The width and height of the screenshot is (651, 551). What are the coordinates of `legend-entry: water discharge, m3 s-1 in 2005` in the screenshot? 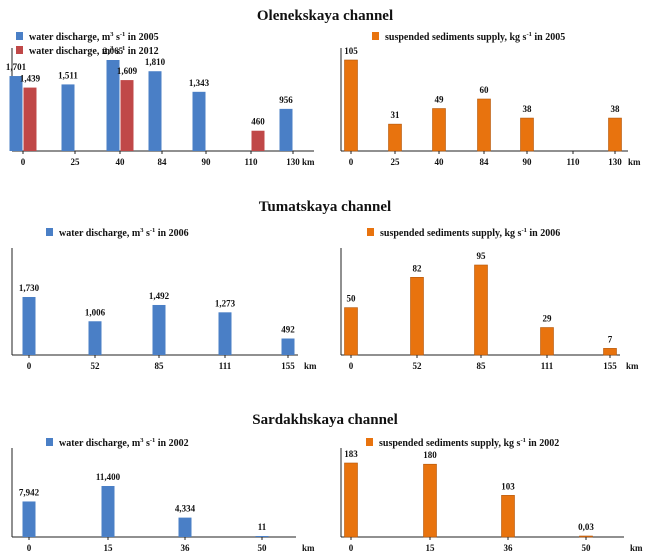 It's located at (94, 37).